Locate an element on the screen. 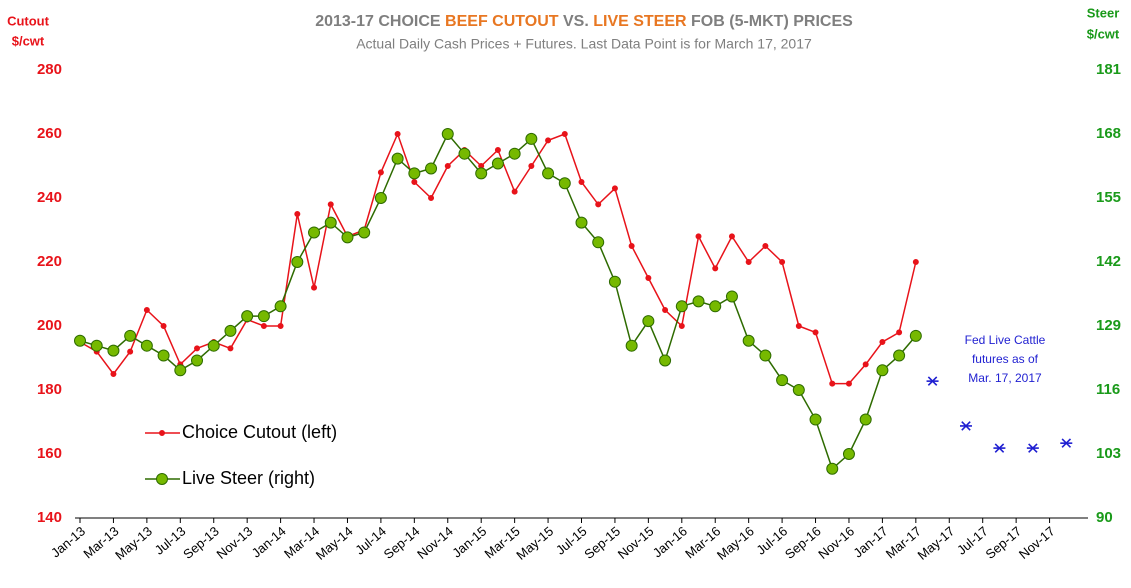  x-tick-label: Jan-17 is located at coordinates (870, 541).